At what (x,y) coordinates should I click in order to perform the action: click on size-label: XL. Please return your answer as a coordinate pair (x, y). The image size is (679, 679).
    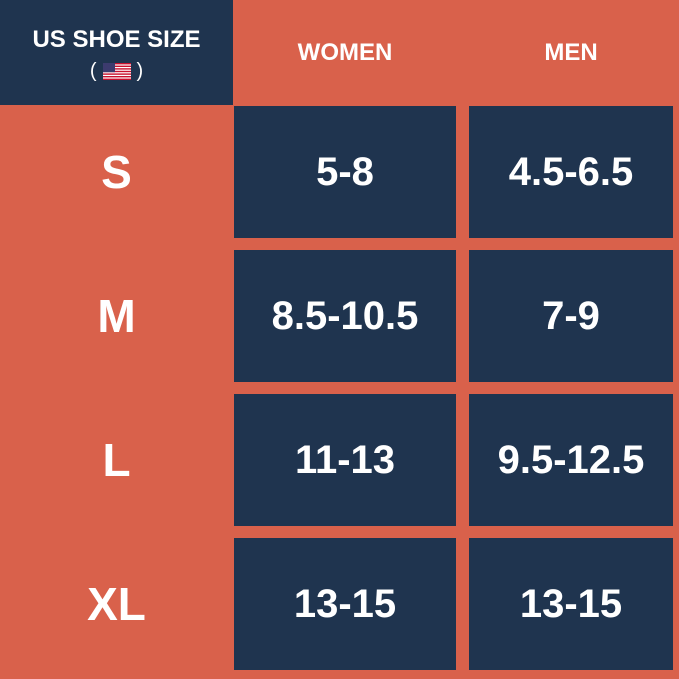
    Looking at the image, I should click on (116, 604).